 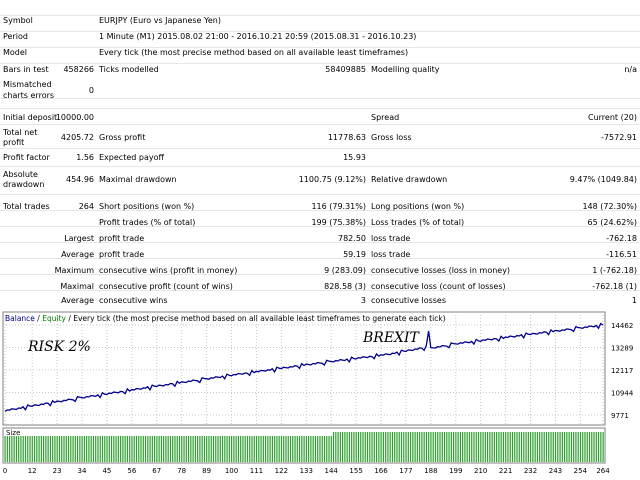 I want to click on maximal-label: Maximal, so click(x=77, y=286).